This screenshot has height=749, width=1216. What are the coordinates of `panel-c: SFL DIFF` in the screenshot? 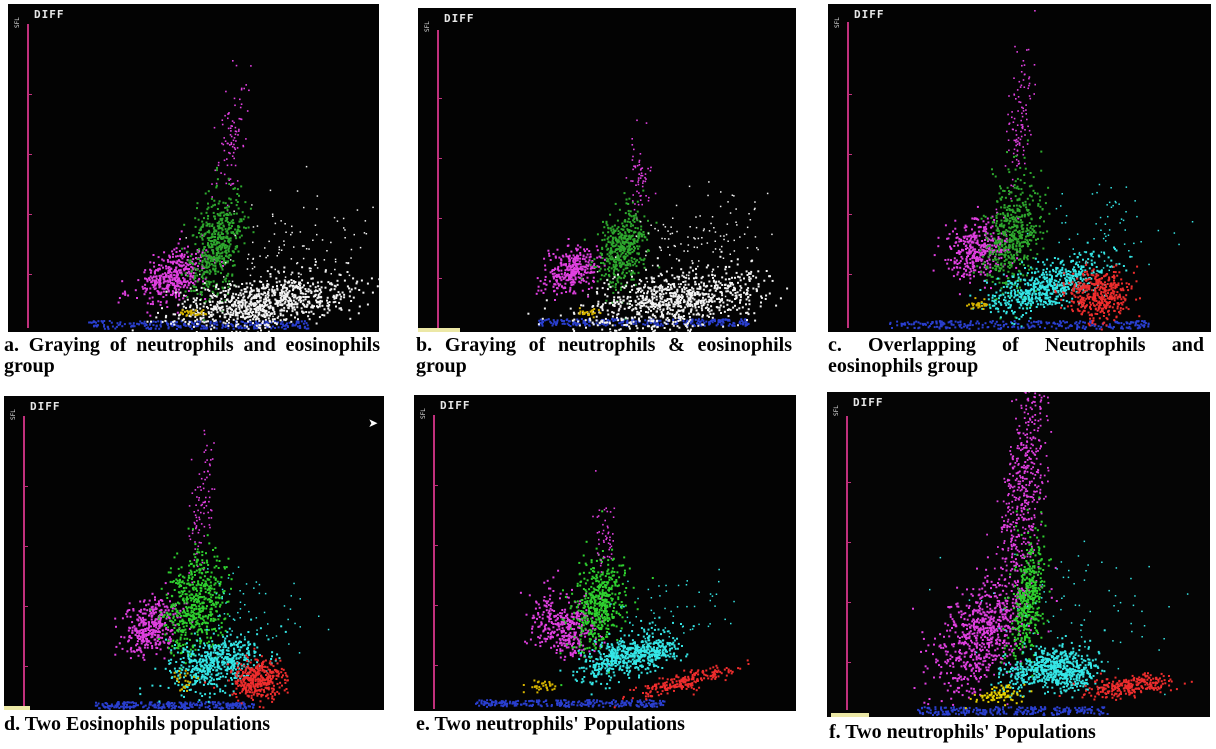 It's located at (1019, 168).